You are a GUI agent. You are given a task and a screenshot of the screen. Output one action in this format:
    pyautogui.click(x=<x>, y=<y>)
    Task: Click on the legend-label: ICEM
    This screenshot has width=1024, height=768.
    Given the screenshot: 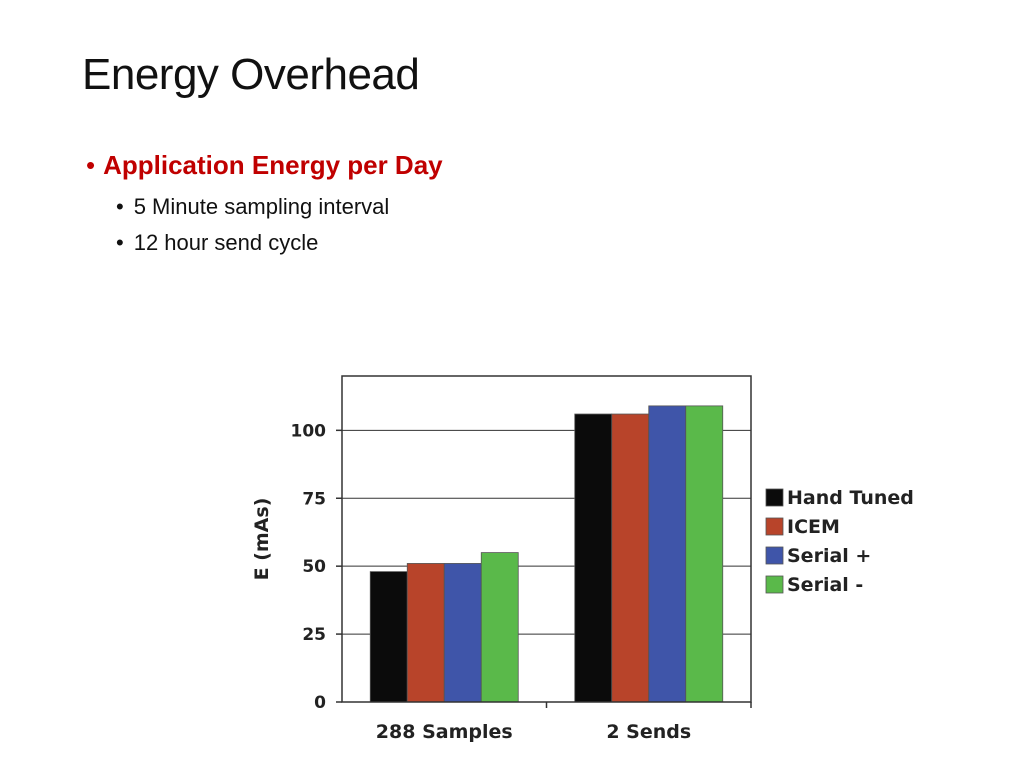 What is the action you would take?
    pyautogui.click(x=813, y=527)
    